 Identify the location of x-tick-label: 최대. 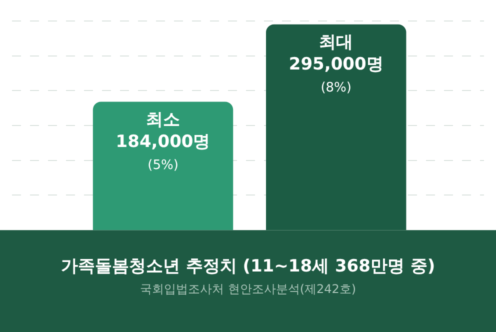
(336, 42).